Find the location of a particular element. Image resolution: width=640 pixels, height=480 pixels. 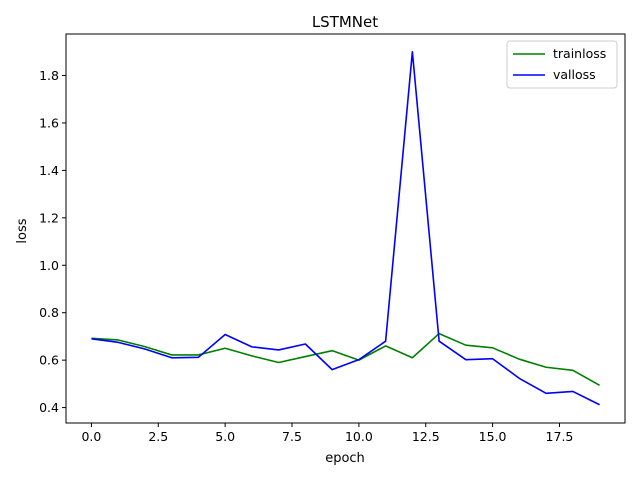

y-tick-label: 0.8 is located at coordinates (49, 312).